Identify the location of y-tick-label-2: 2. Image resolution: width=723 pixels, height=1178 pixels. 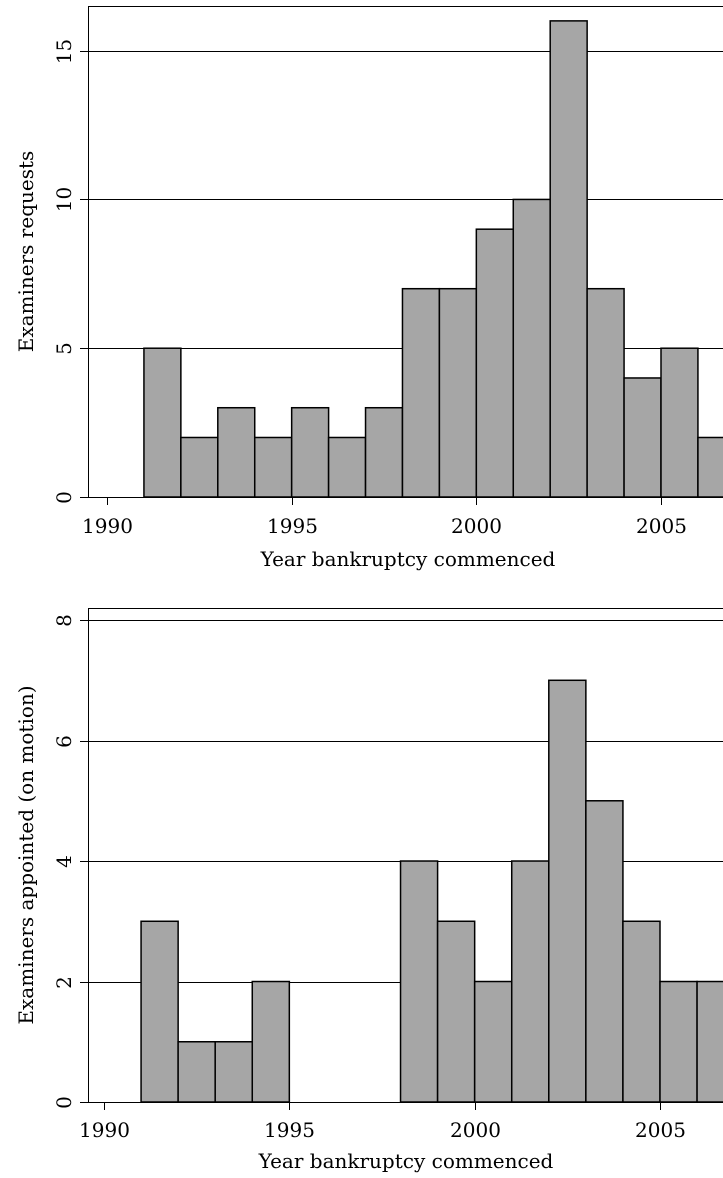
(64, 982).